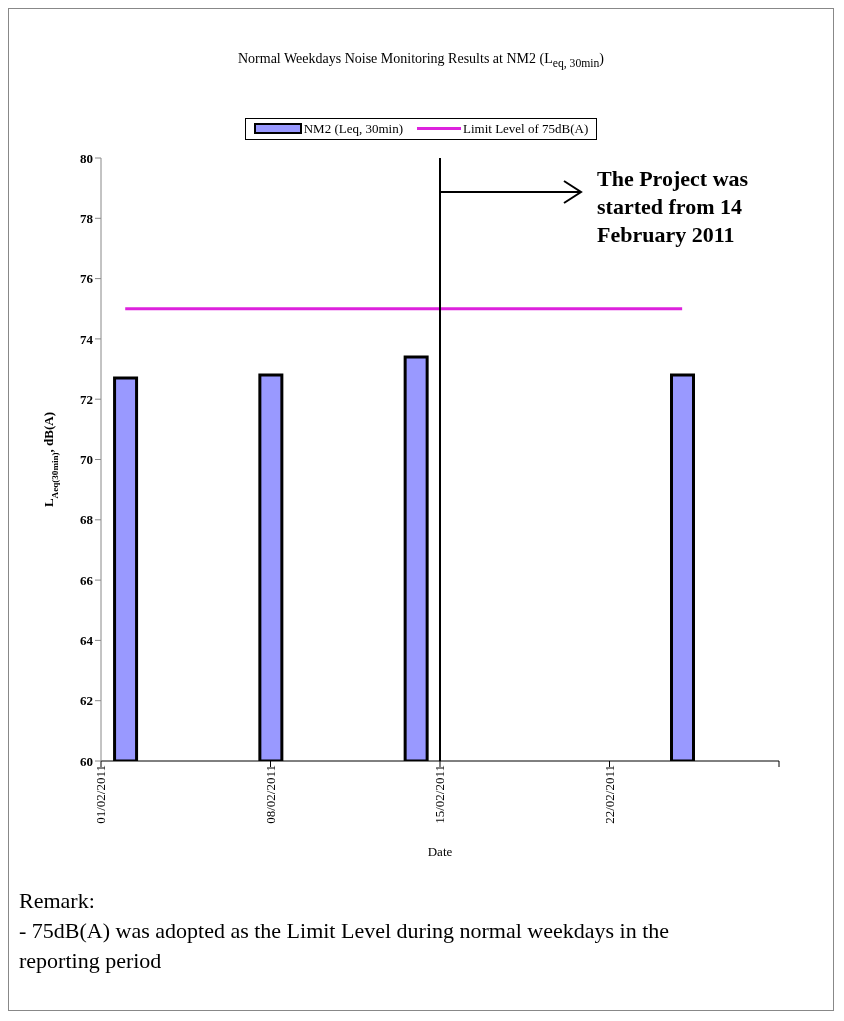 The height and width of the screenshot is (1021, 844). I want to click on y-tick-label: 76, so click(87, 279).